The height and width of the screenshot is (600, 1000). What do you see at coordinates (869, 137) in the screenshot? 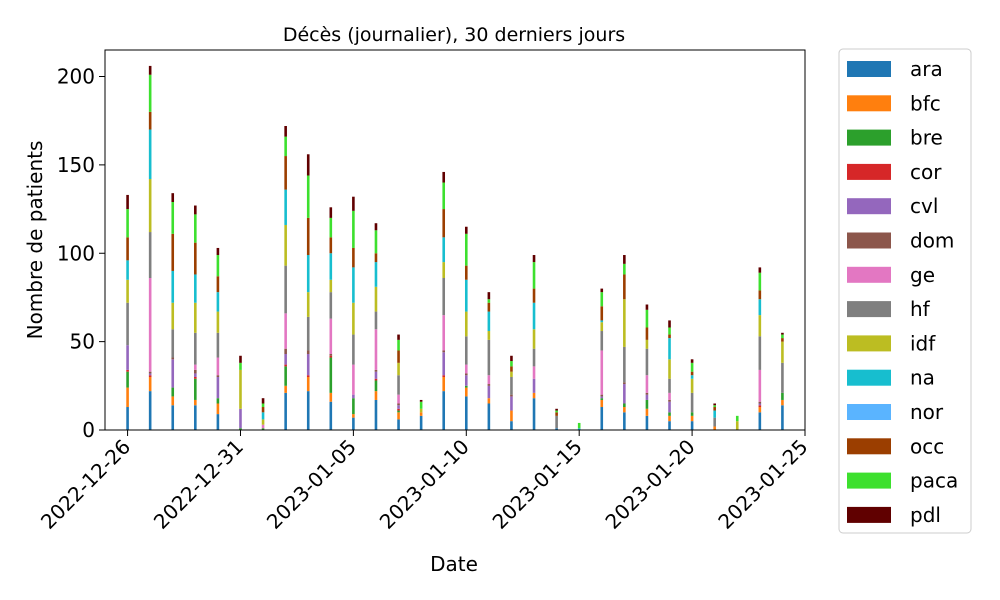
I see `legend-swatch-bre` at bounding box center [869, 137].